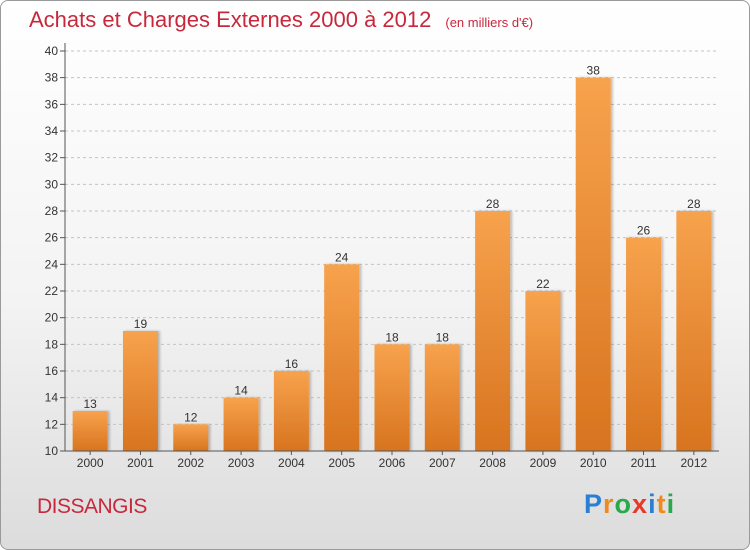 The width and height of the screenshot is (750, 550). Describe the element at coordinates (442, 397) in the screenshot. I see `bar-2007` at that location.